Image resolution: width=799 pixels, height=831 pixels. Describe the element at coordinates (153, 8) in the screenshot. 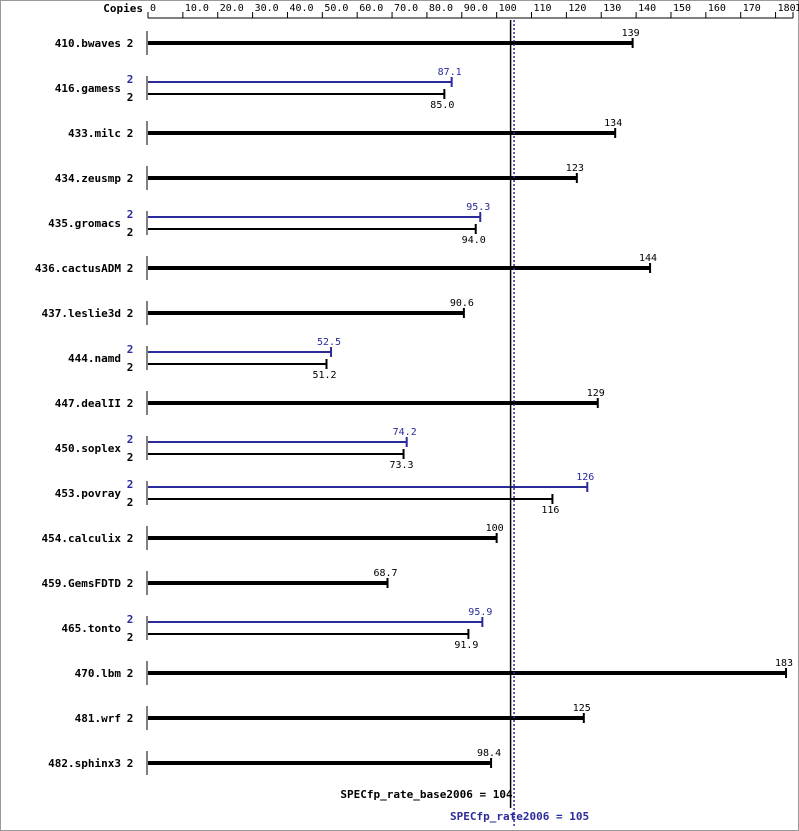

I see `x-tick-label: 0` at that location.